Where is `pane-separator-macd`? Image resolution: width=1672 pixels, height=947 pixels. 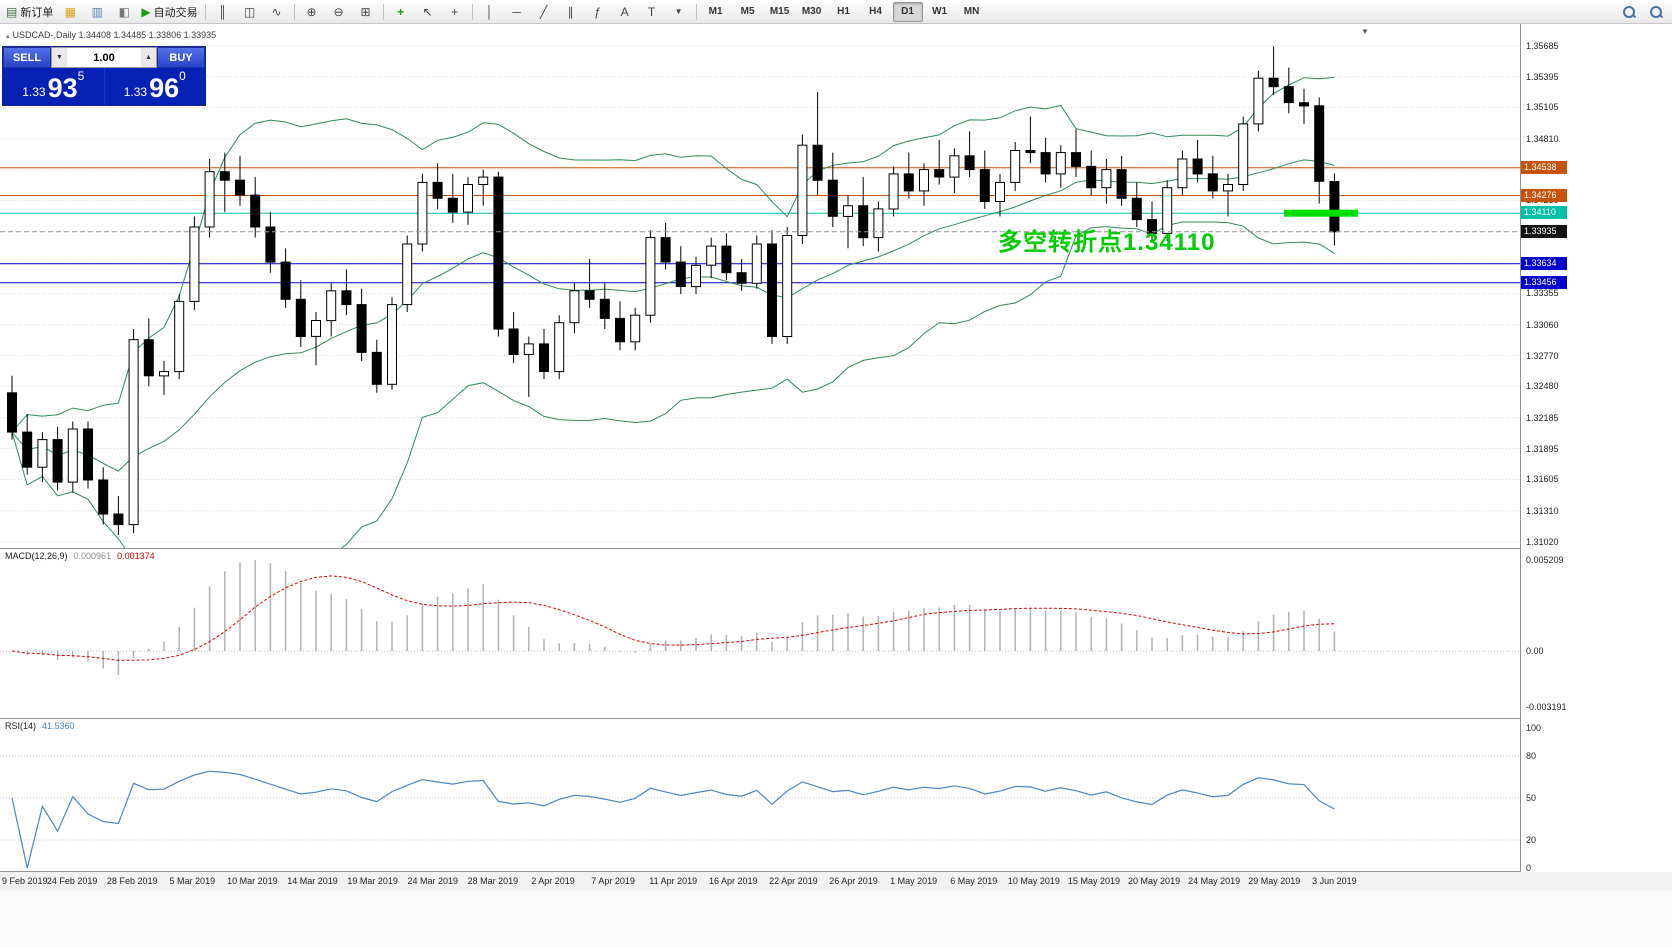 pane-separator-macd is located at coordinates (760, 548).